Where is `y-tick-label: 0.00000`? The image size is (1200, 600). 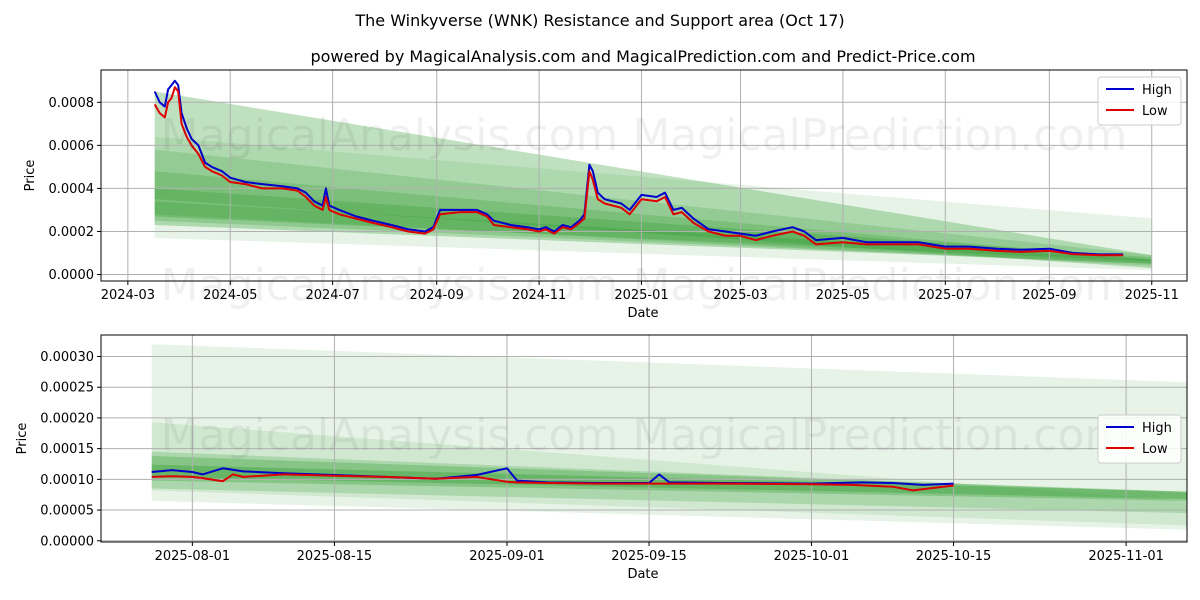 y-tick-label: 0.00000 is located at coordinates (67, 541).